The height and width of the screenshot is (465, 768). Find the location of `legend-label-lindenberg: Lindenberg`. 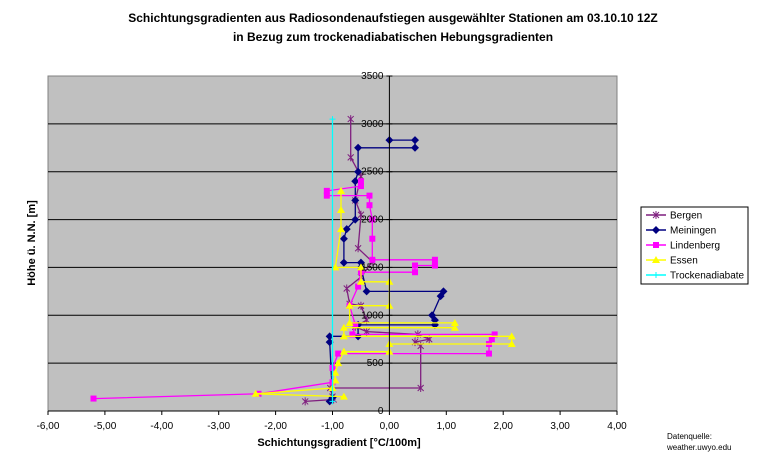

legend-label-lindenberg: Lindenberg is located at coordinates (695, 246).